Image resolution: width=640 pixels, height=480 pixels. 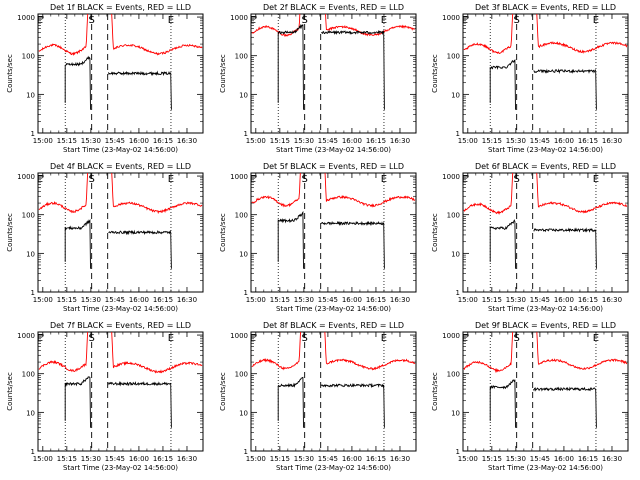 What do you see at coordinates (545, 7) in the screenshot?
I see `panel-title: Det 3f BLACK = Events, RED = LLD` at bounding box center [545, 7].